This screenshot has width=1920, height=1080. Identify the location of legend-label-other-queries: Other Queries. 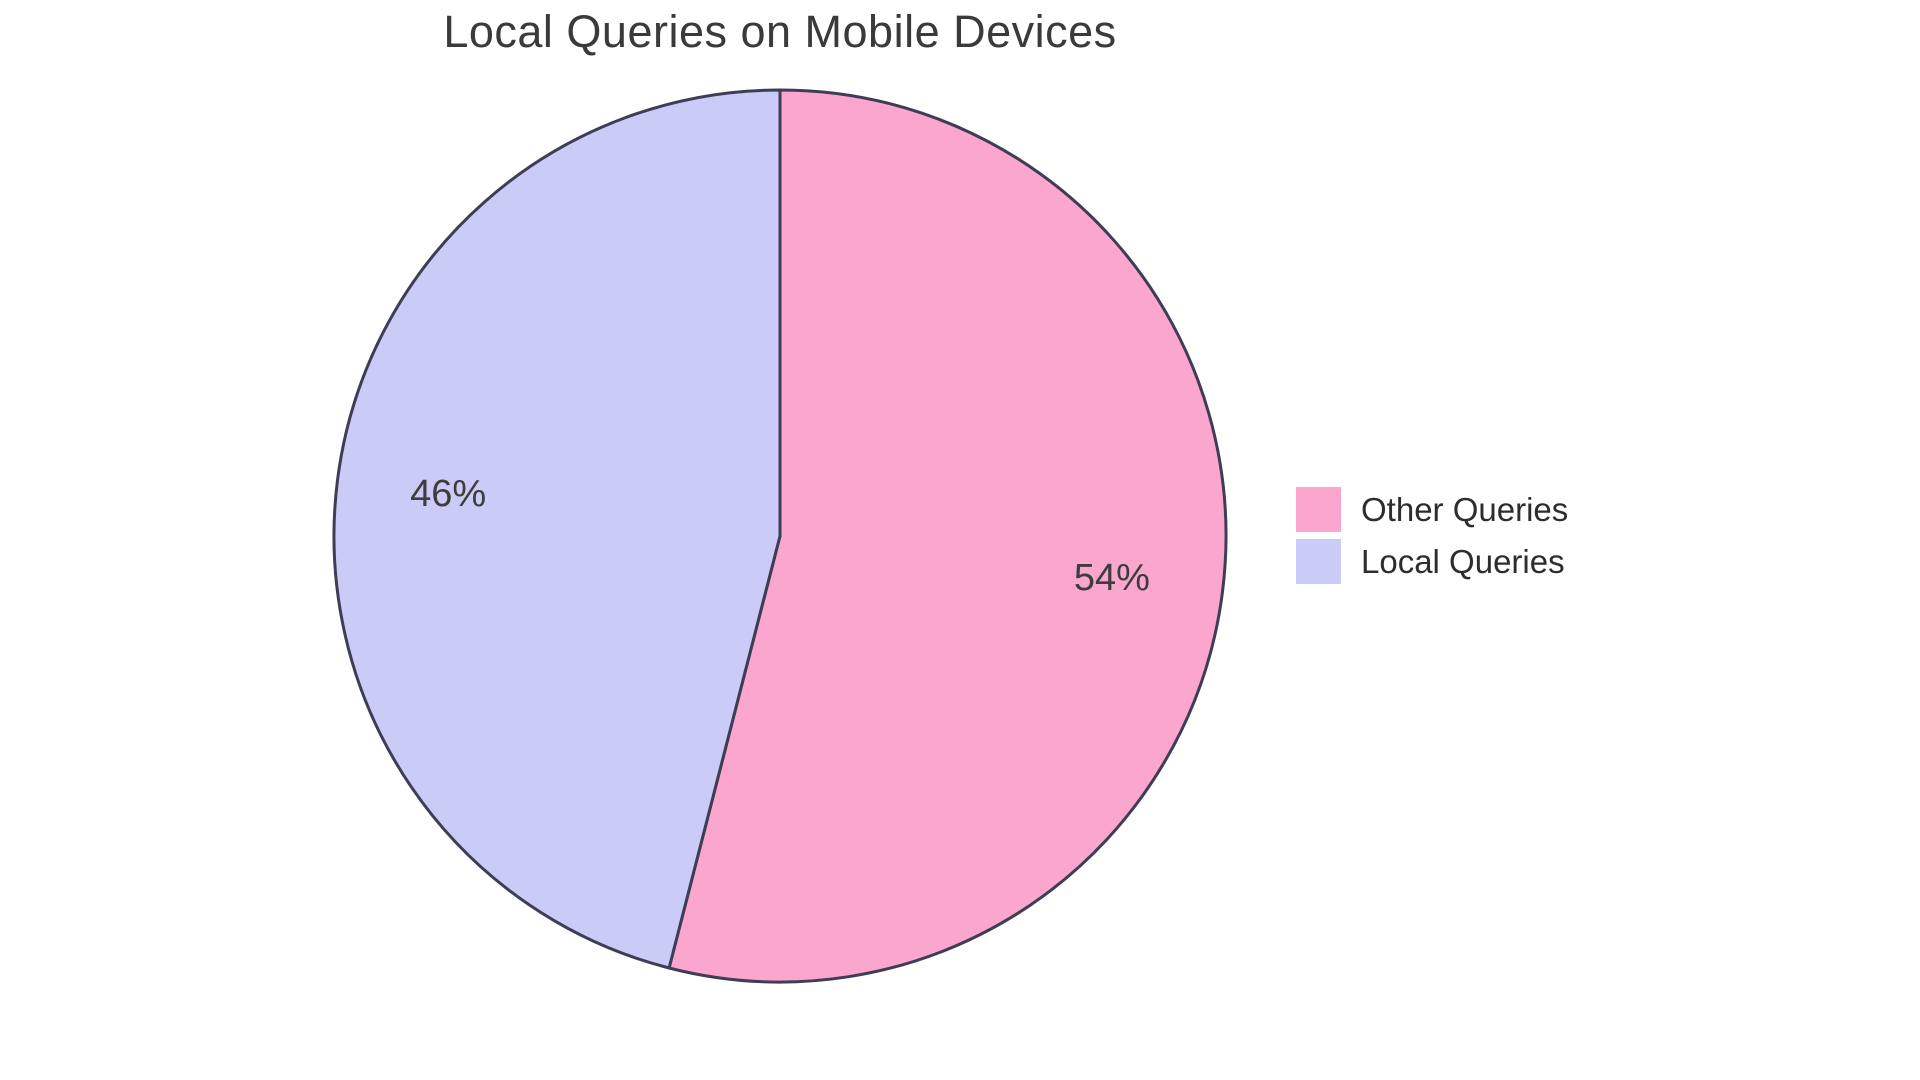
(1465, 509).